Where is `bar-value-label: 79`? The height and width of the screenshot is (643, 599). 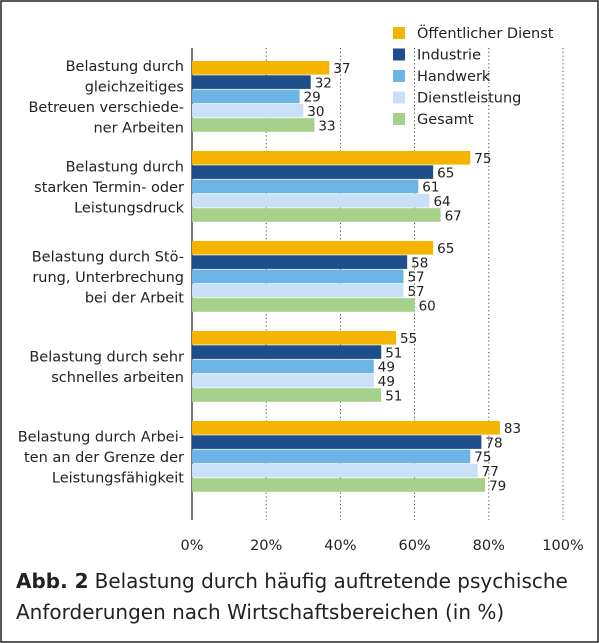 bar-value-label: 79 is located at coordinates (497, 486).